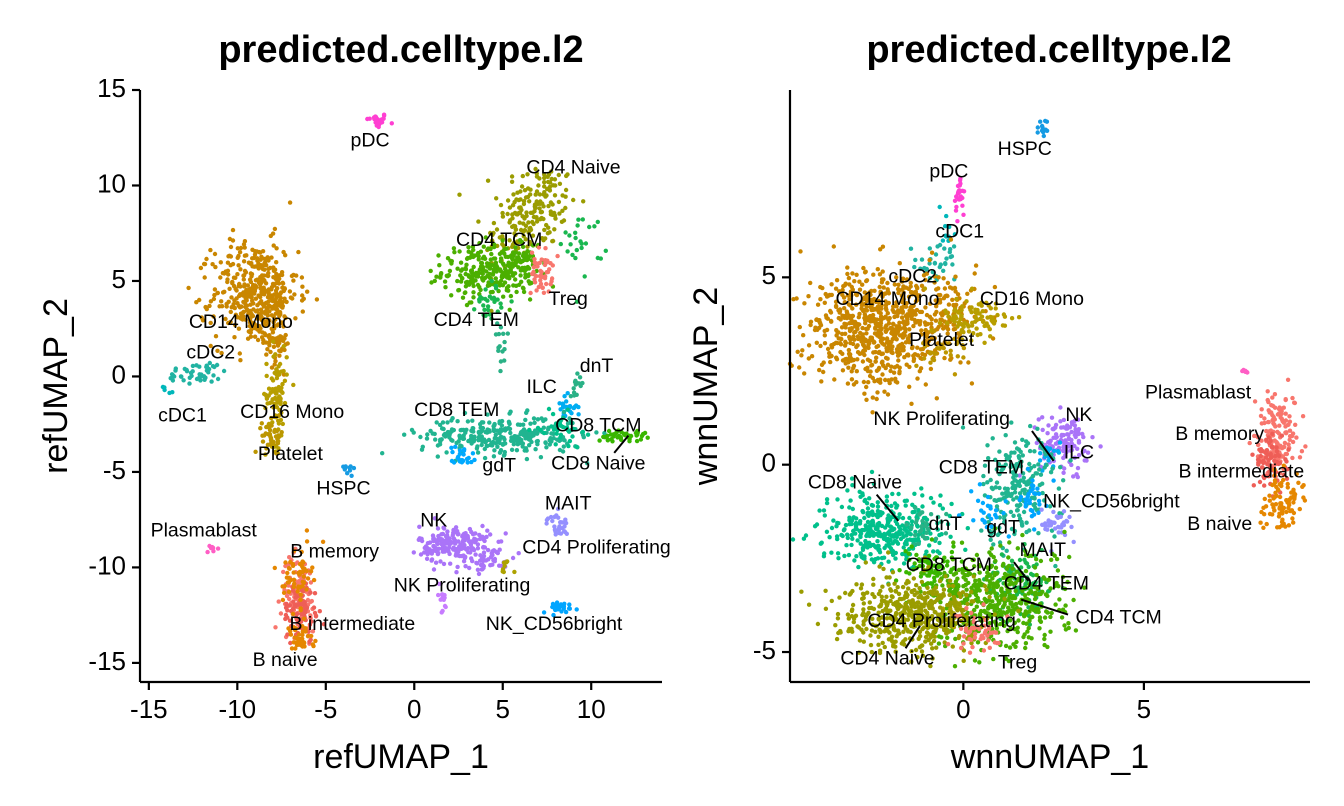  I want to click on cluster-pdc, so click(379, 121).